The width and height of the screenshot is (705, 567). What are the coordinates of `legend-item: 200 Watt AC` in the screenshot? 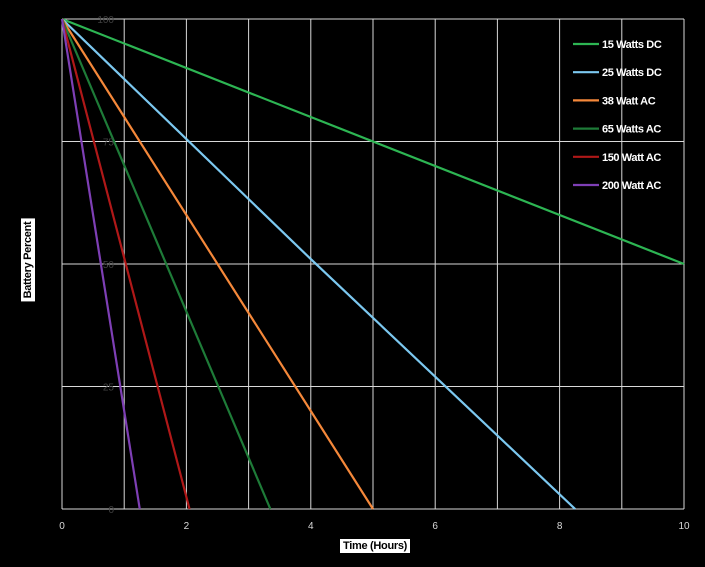 It's located at (617, 186).